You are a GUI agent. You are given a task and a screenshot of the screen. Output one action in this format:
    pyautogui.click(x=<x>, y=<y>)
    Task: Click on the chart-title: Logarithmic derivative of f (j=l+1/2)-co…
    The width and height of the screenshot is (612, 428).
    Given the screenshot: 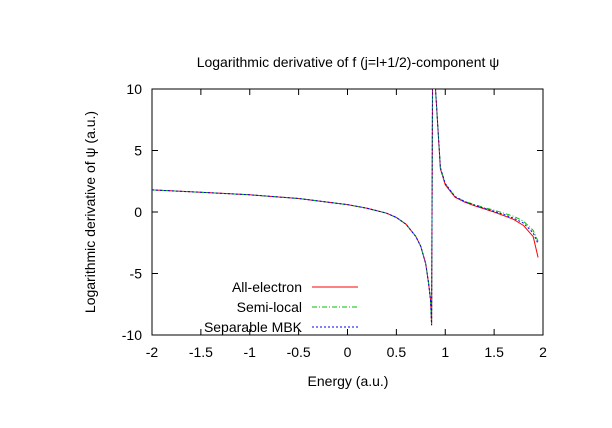 What is the action you would take?
    pyautogui.click(x=348, y=62)
    